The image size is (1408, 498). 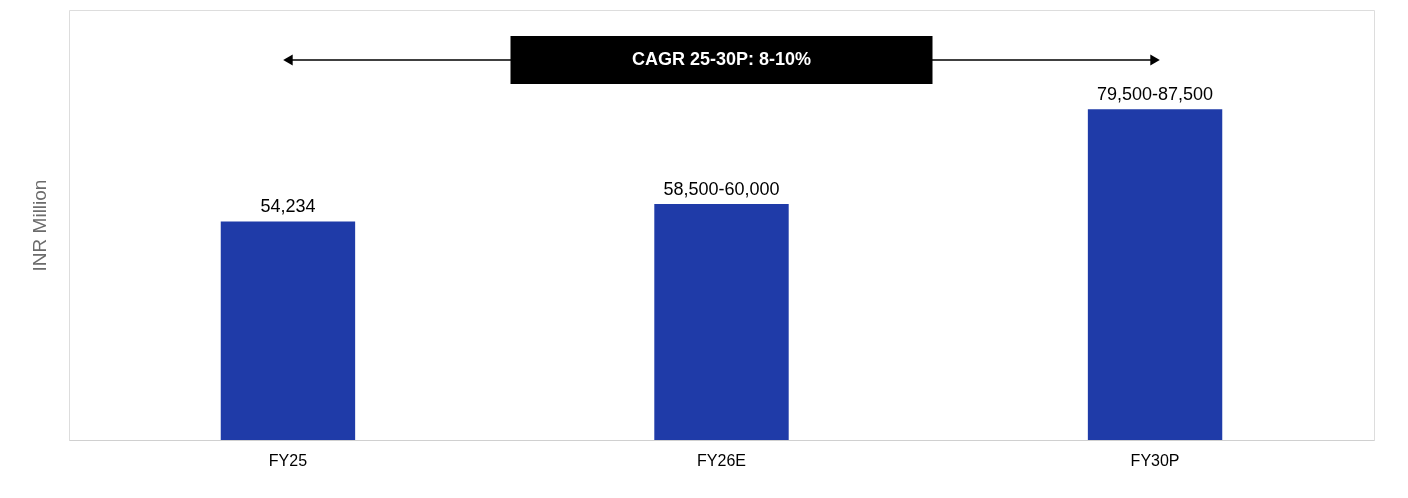 What do you see at coordinates (1155, 460) in the screenshot?
I see `x-tick-label: FY30P` at bounding box center [1155, 460].